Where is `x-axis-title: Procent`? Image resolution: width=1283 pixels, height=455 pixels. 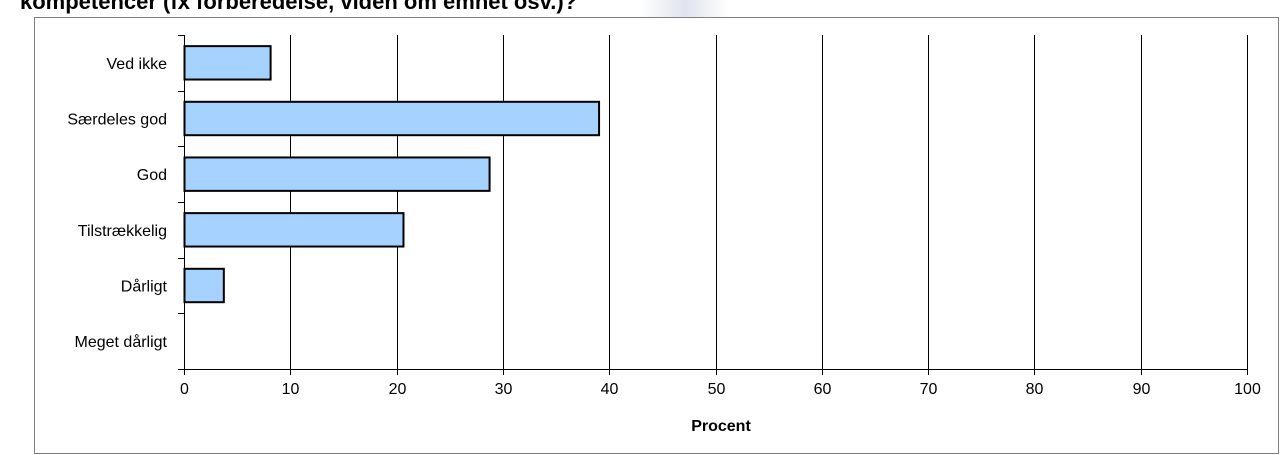 x-axis-title: Procent is located at coordinates (721, 426).